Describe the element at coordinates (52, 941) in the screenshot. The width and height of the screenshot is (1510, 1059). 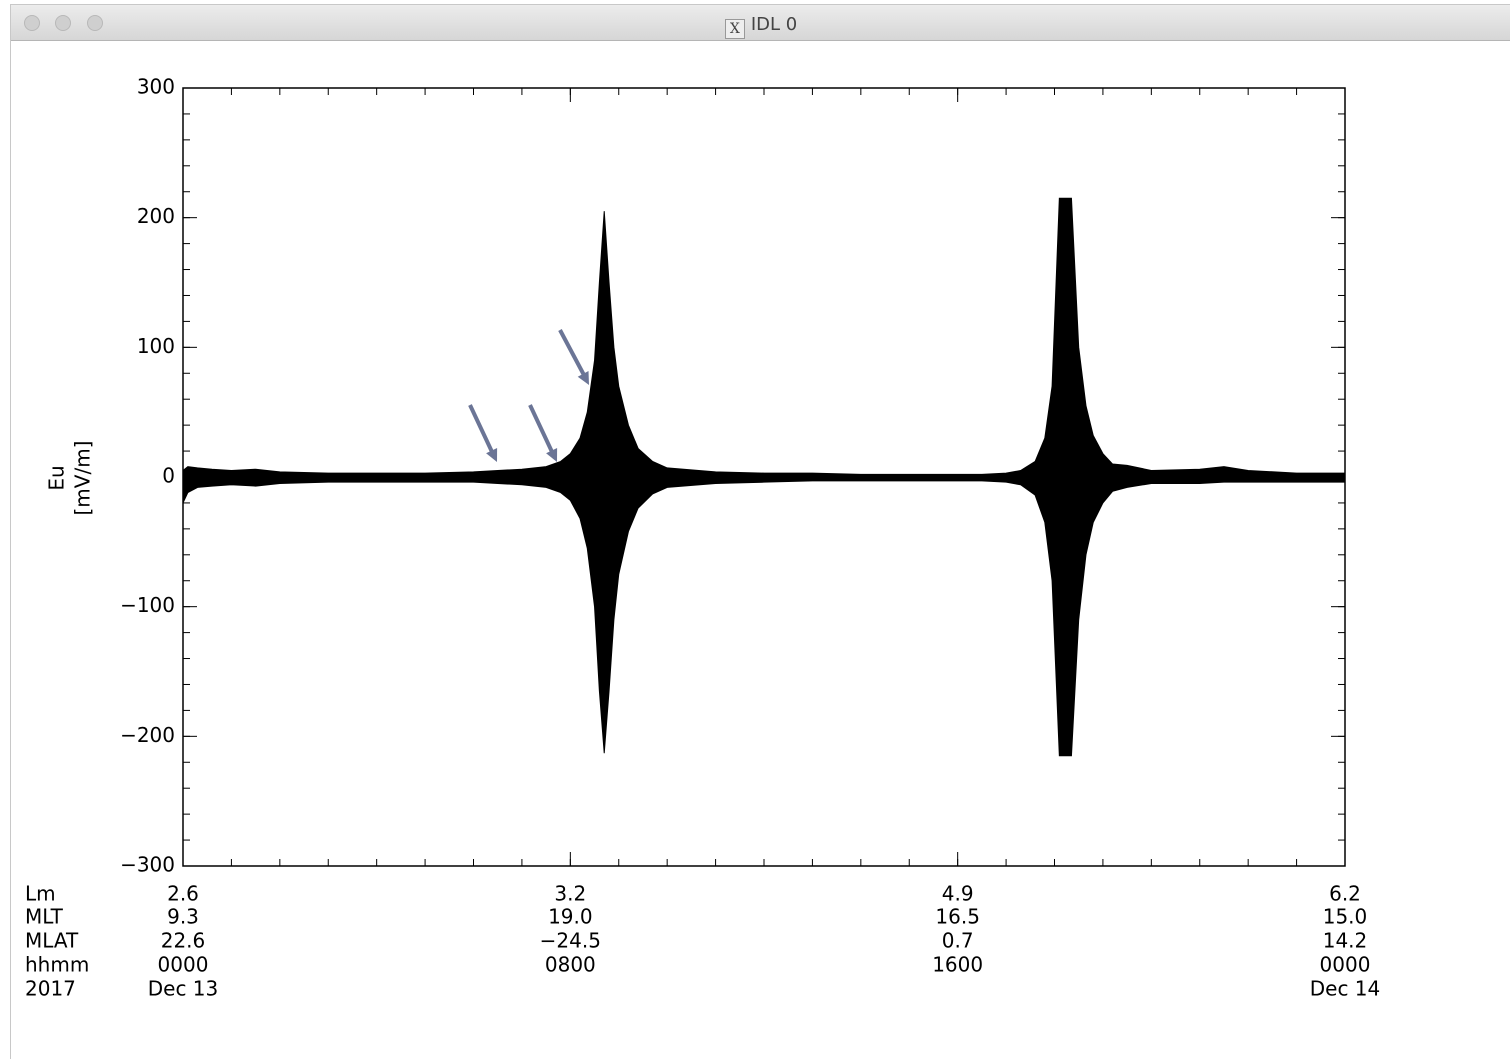
I see `row-name: MLAT` at that location.